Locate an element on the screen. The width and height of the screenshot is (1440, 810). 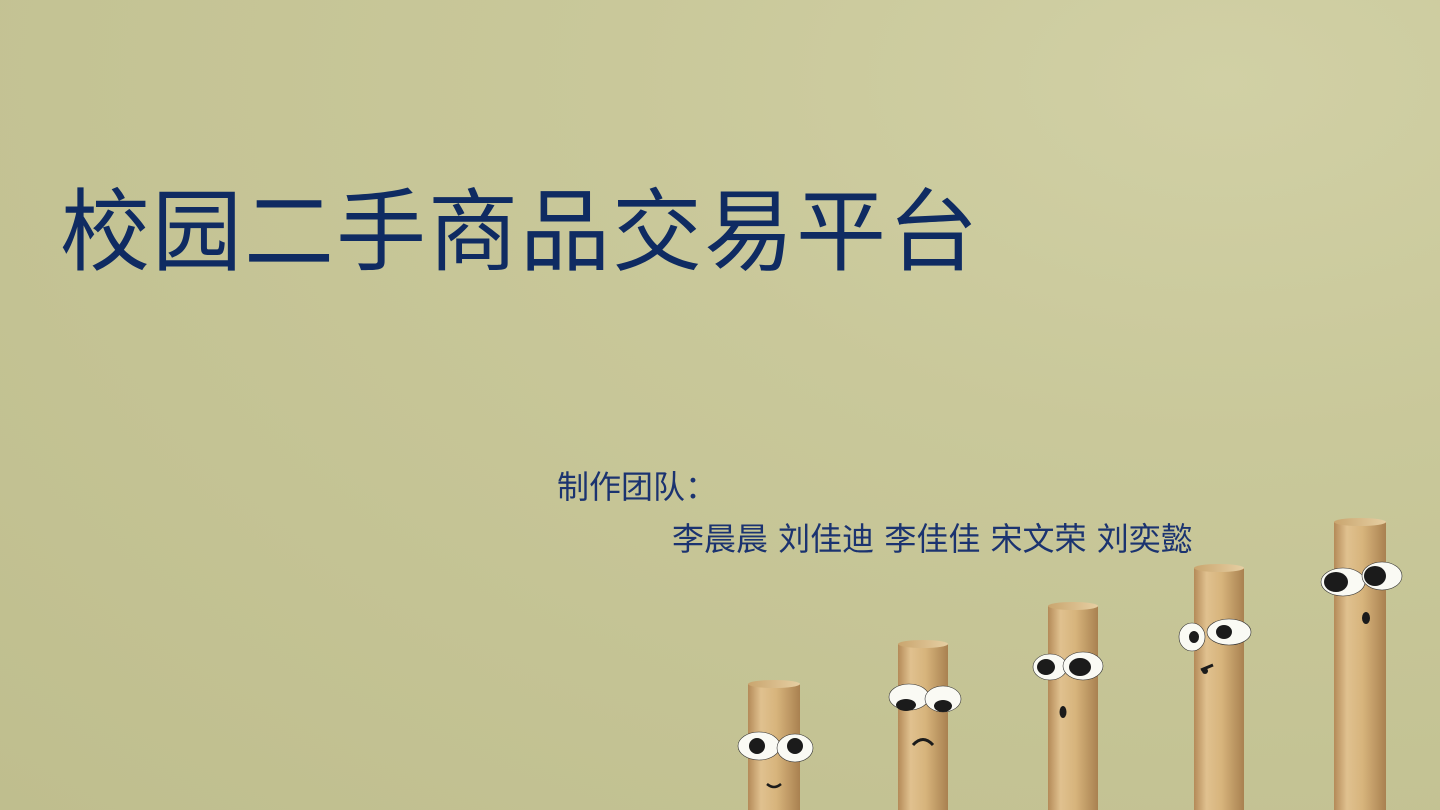
team-members: 李晨晨 刘佳迪 李佳佳 宋文荣 刘奕懿 is located at coordinates (932, 539).